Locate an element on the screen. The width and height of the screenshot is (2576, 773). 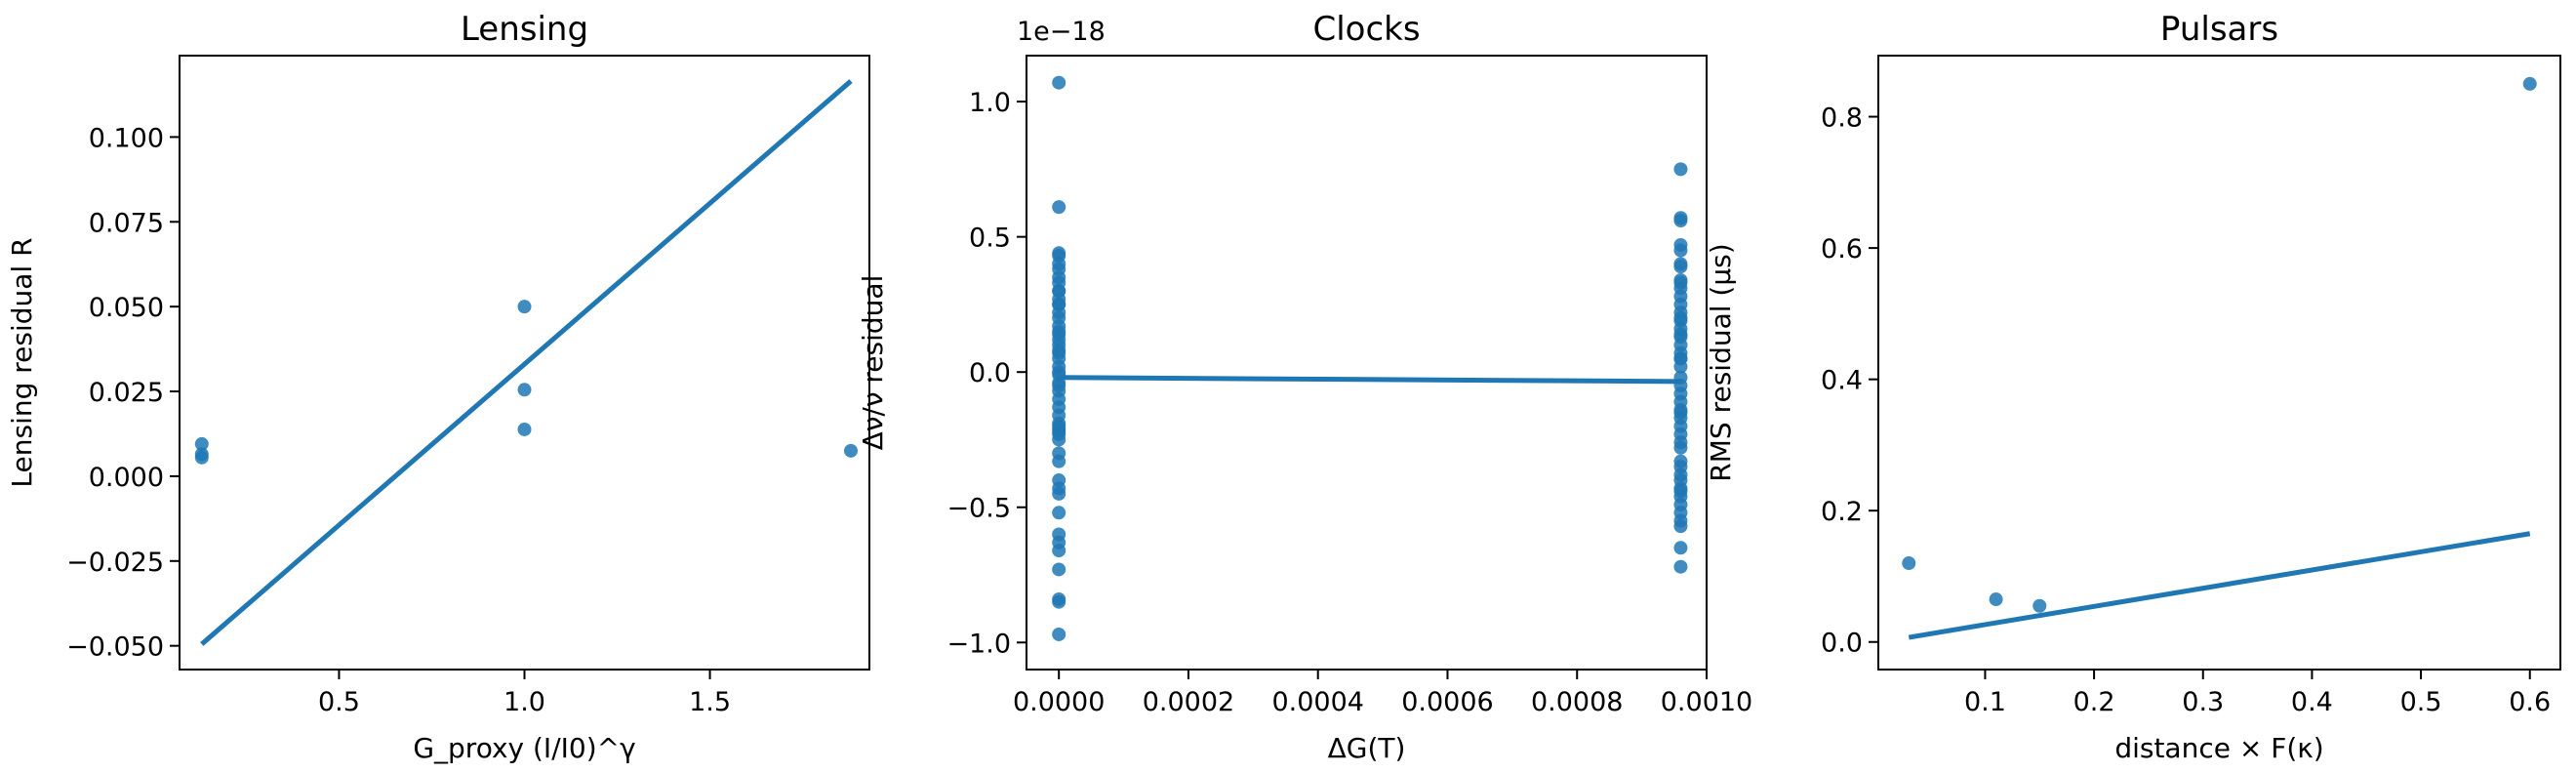
lensing-xtick-label: 1.0 is located at coordinates (524, 702).